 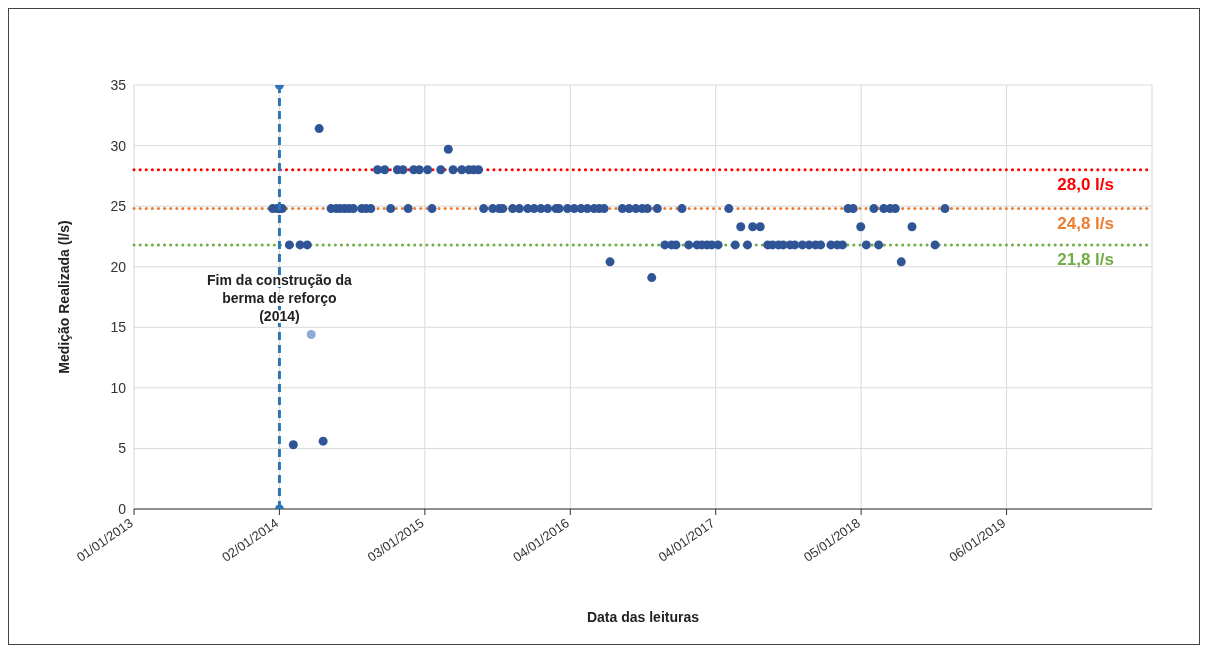 What do you see at coordinates (118, 266) in the screenshot?
I see `y-tick-label: 20` at bounding box center [118, 266].